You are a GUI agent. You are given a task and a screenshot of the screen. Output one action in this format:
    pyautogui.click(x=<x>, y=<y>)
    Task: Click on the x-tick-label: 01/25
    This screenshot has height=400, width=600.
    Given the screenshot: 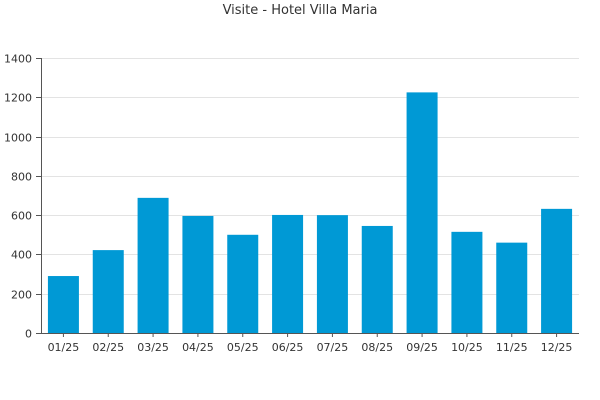 What is the action you would take?
    pyautogui.click(x=64, y=347)
    